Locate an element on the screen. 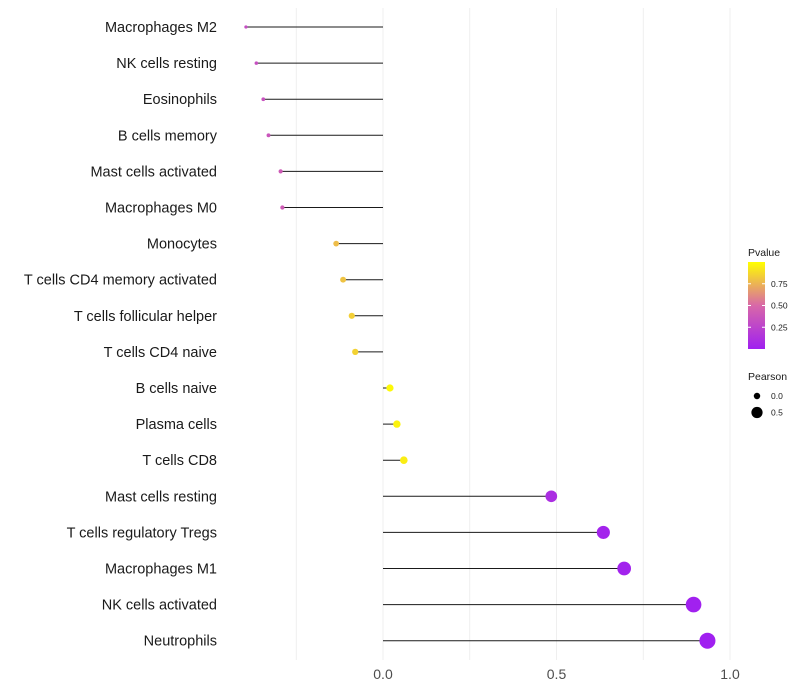 The width and height of the screenshot is (800, 700). category-label: Neutrophils is located at coordinates (180, 642).